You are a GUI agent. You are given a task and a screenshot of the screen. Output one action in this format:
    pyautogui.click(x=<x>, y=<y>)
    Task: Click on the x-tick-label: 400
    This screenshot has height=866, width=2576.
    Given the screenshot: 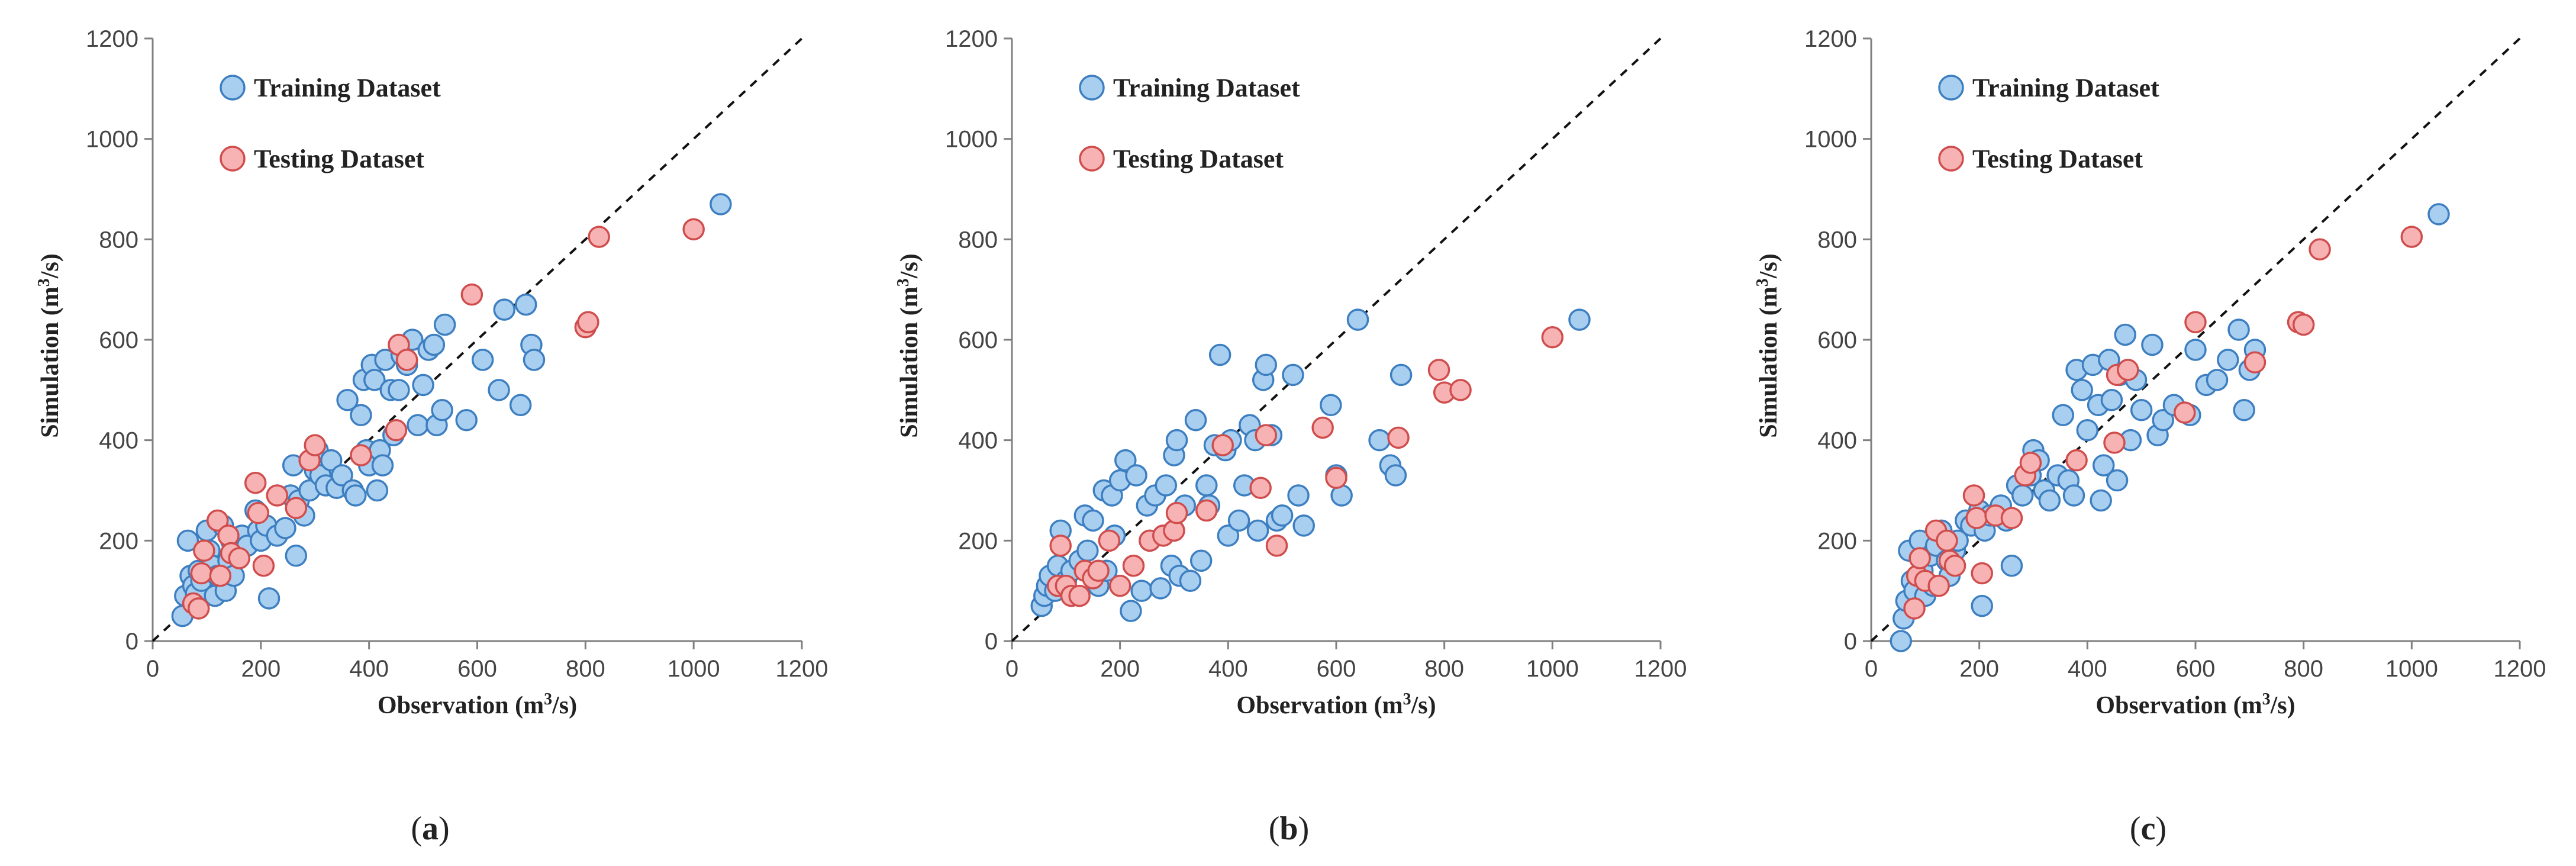 What is the action you would take?
    pyautogui.click(x=369, y=669)
    